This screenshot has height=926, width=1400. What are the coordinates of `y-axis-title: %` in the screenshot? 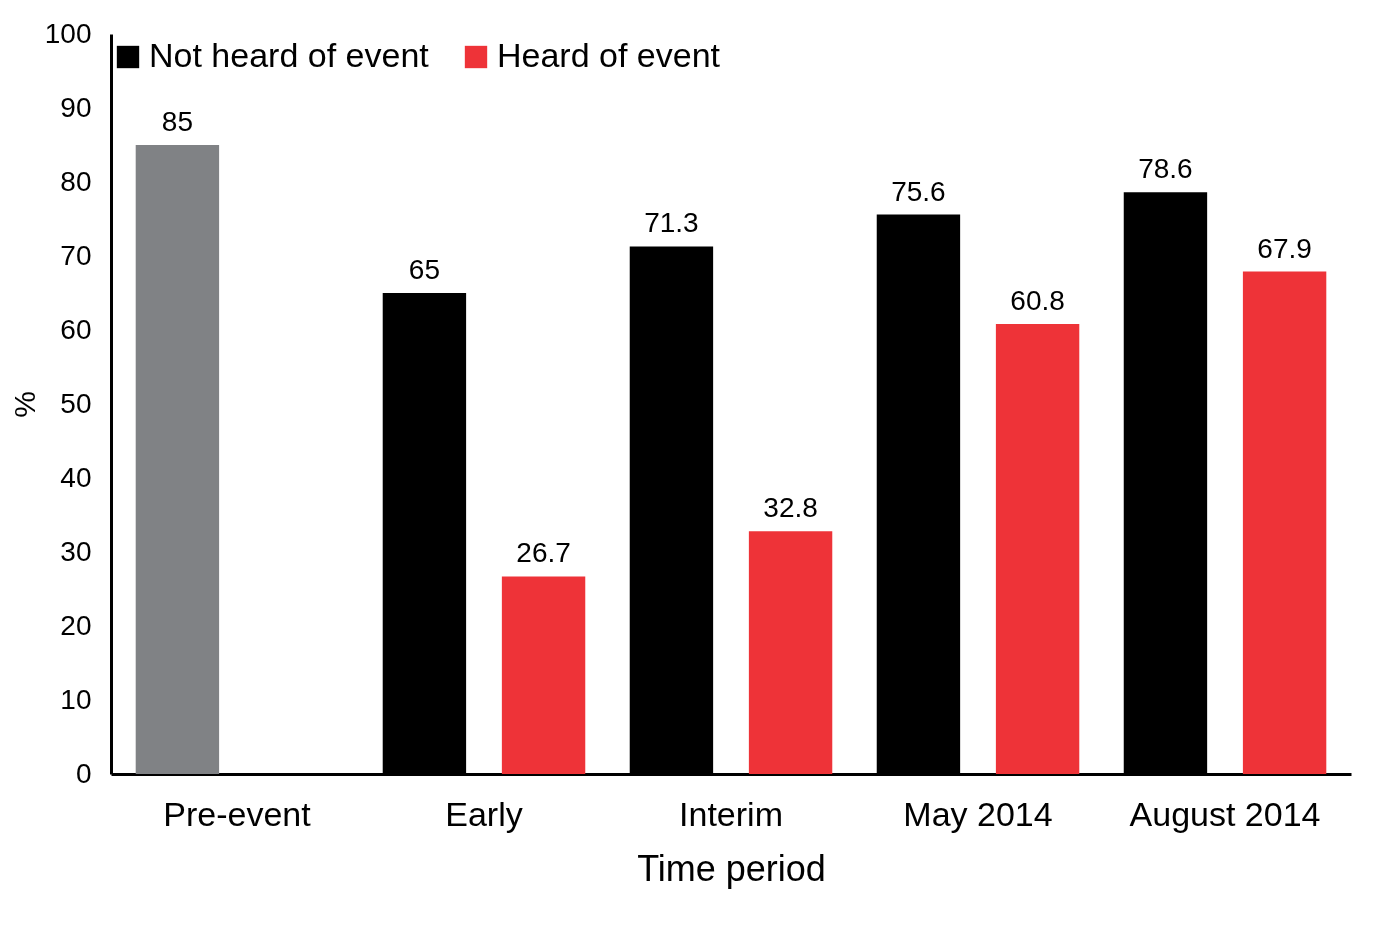 It's located at (24, 404).